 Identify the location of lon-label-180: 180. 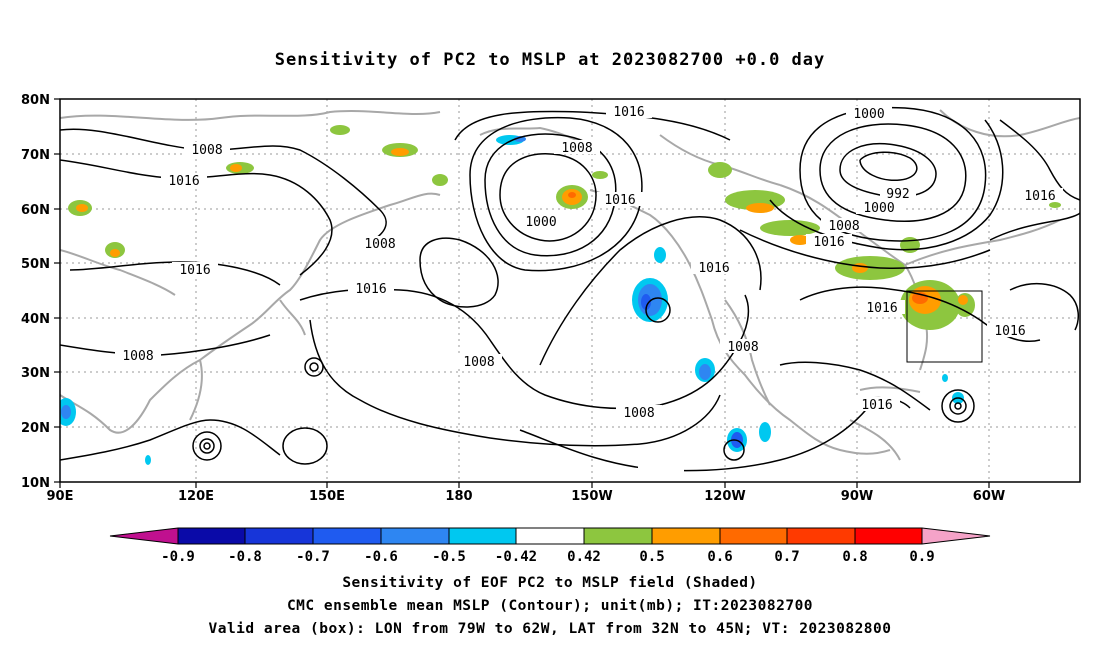
(458, 496).